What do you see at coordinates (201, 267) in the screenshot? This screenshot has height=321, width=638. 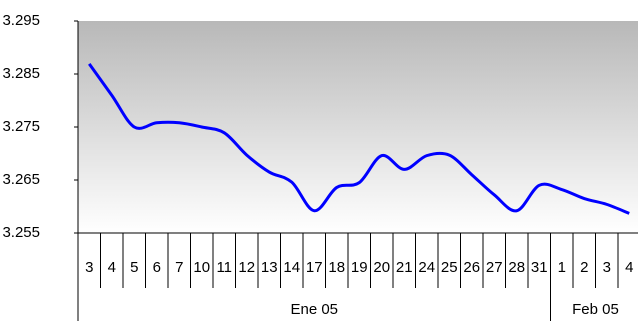 I see `x-tick-label: 10` at bounding box center [201, 267].